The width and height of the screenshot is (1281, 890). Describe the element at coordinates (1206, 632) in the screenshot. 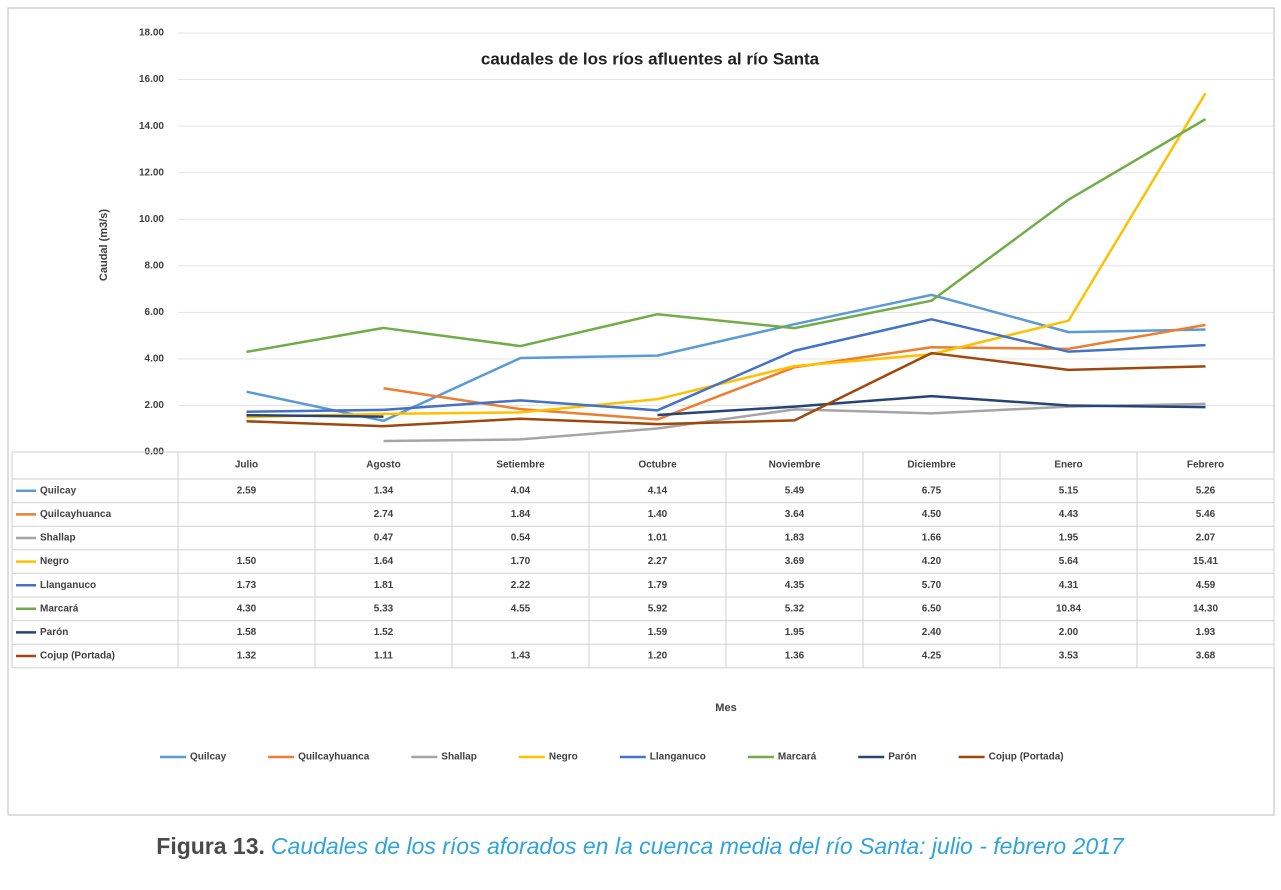

I see `table-value: 1.93` at that location.